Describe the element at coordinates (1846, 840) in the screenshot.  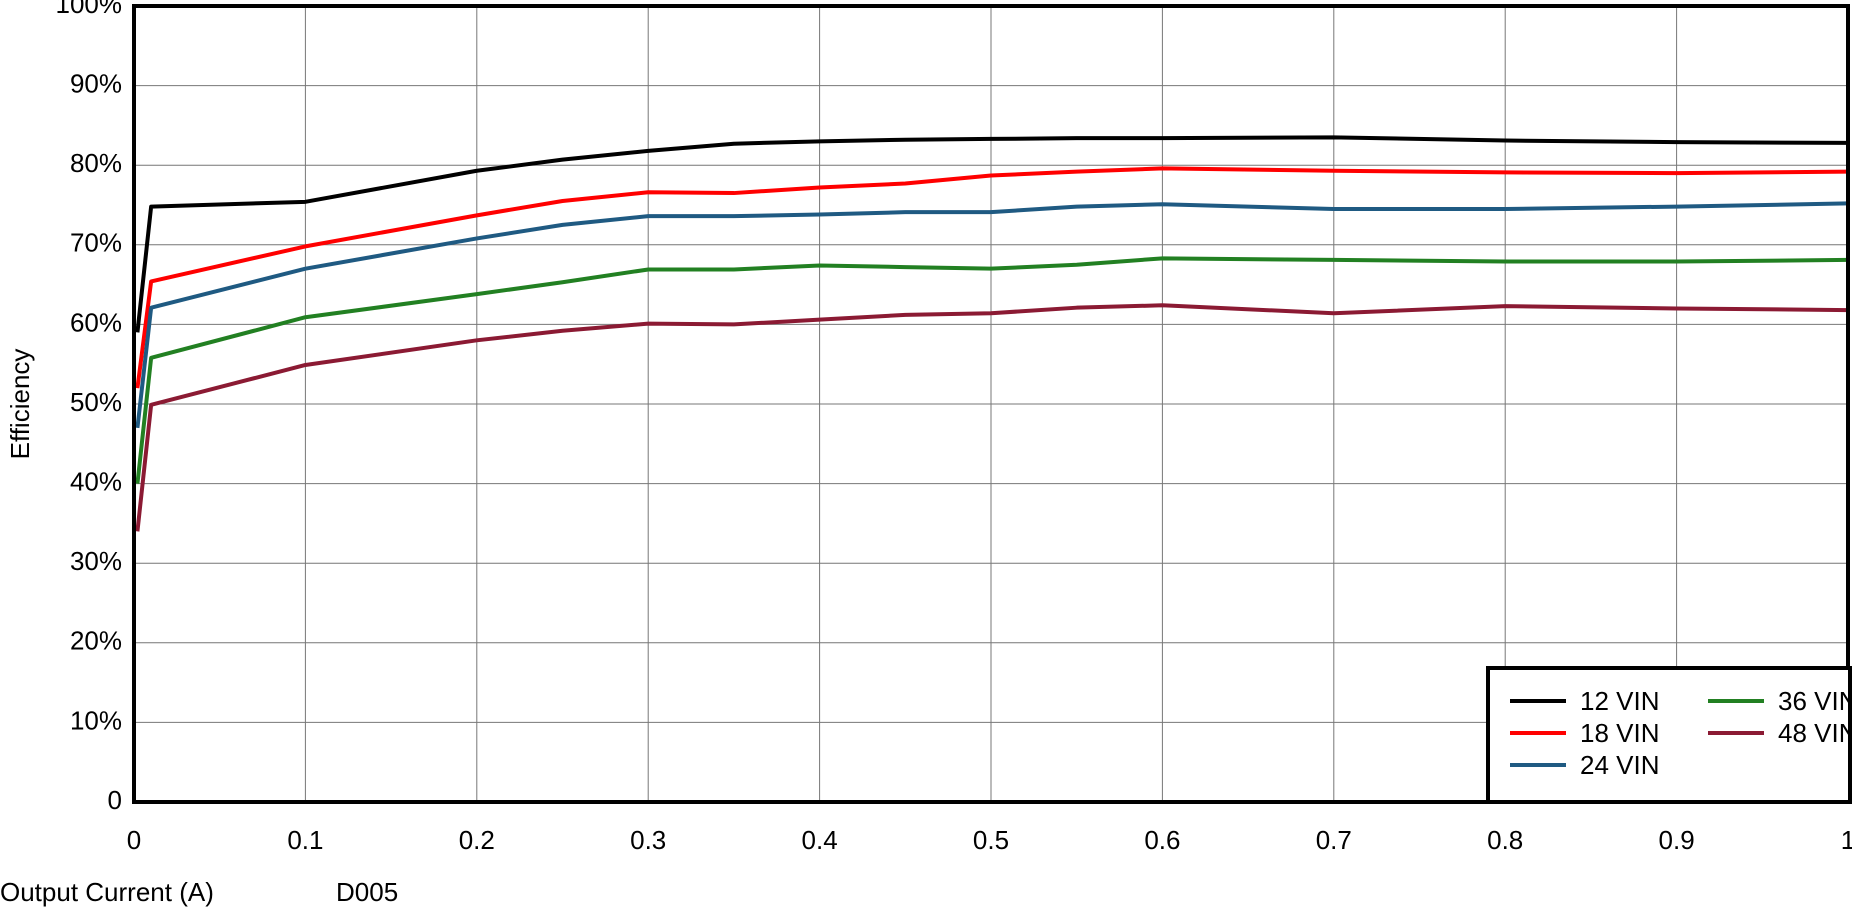
I see `x-tick-label: 1` at that location.